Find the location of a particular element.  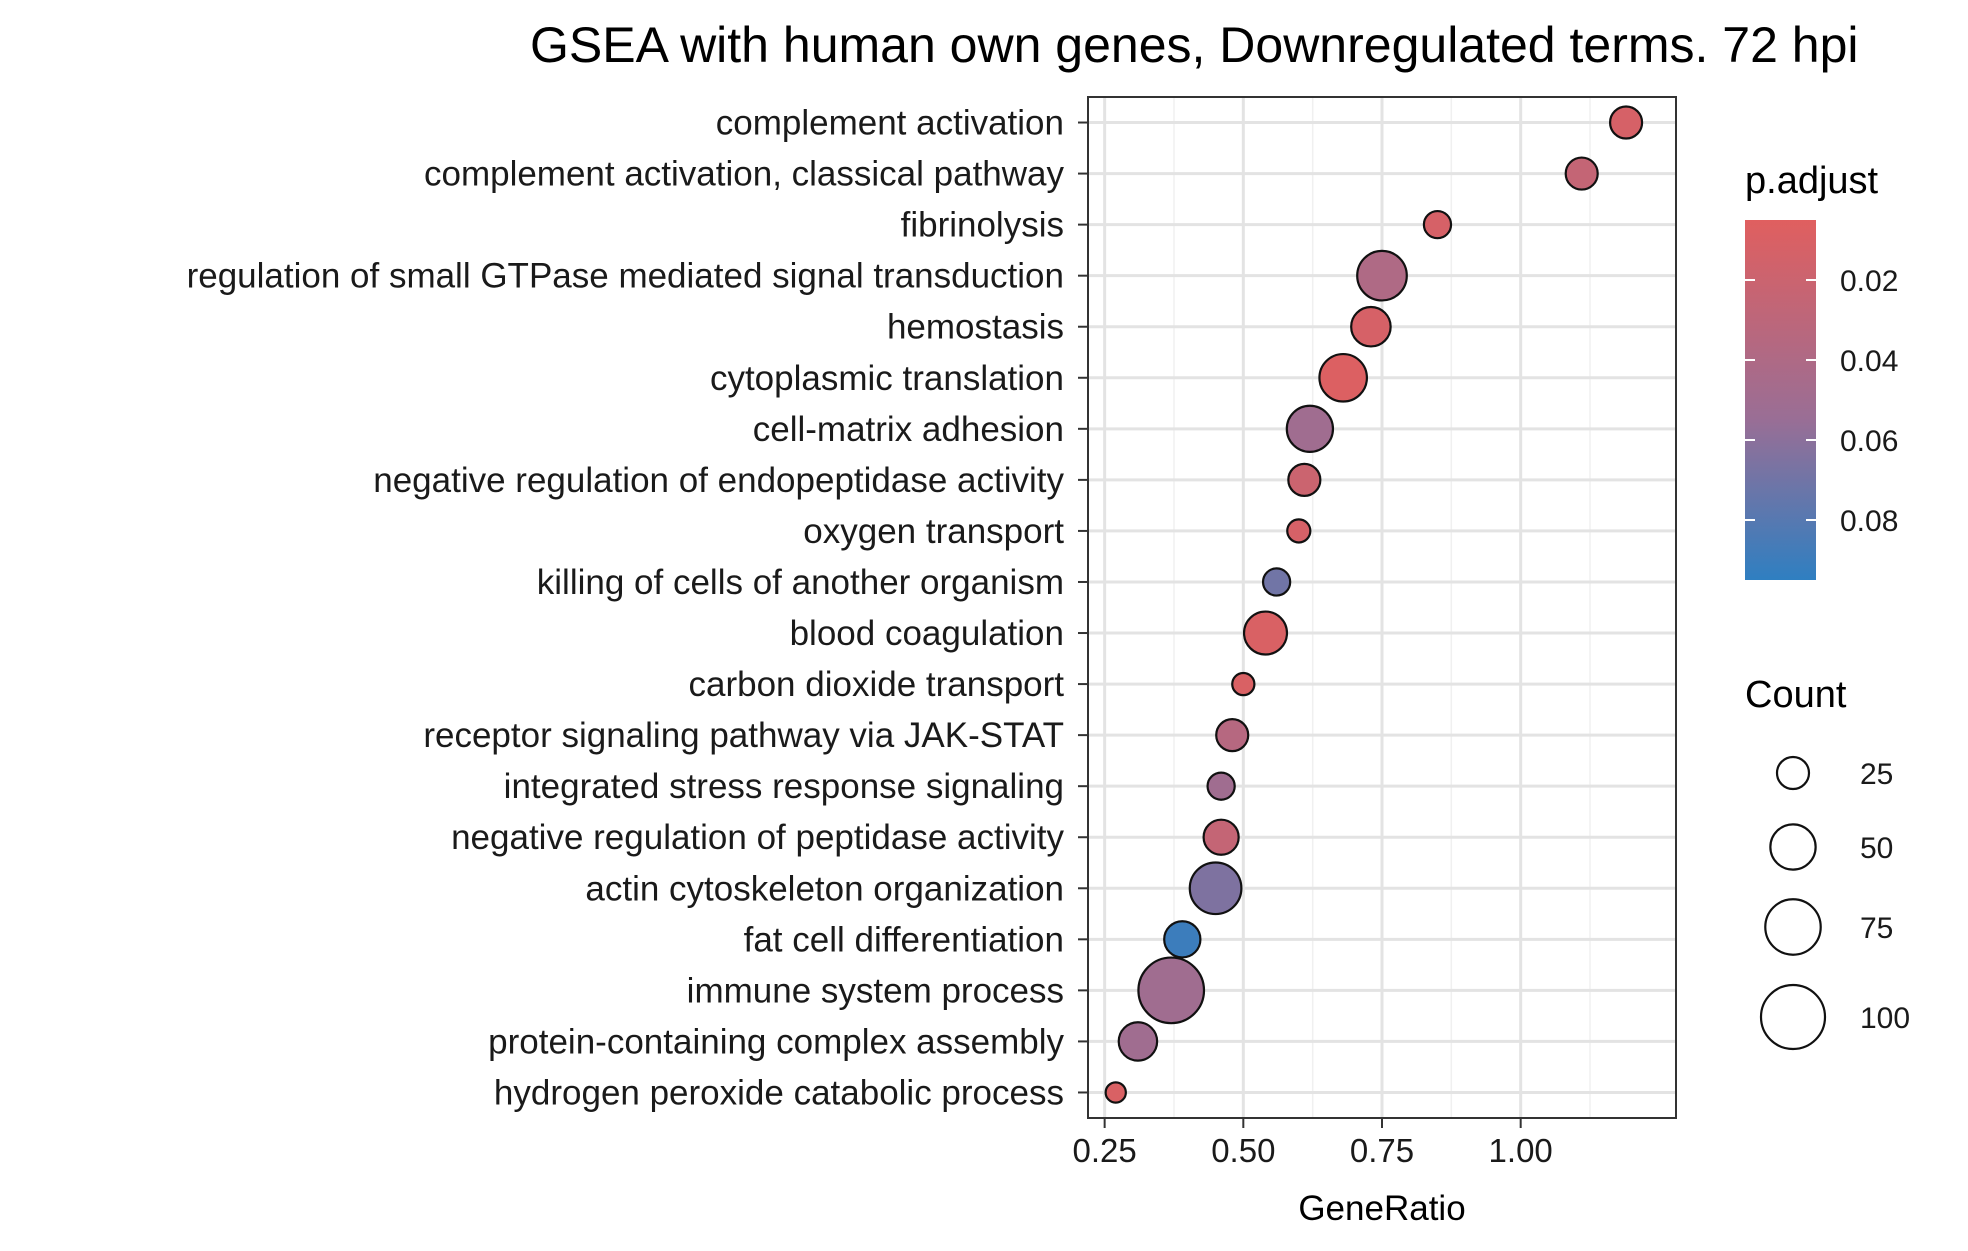

x-axis-title: GeneRatio is located at coordinates (1381, 1208).